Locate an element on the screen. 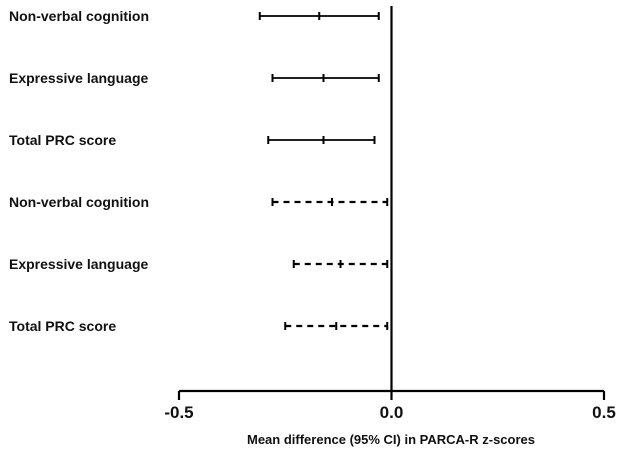 The image size is (619, 452). x-axis: -0.5 0.0 0.5 is located at coordinates (390, 405).